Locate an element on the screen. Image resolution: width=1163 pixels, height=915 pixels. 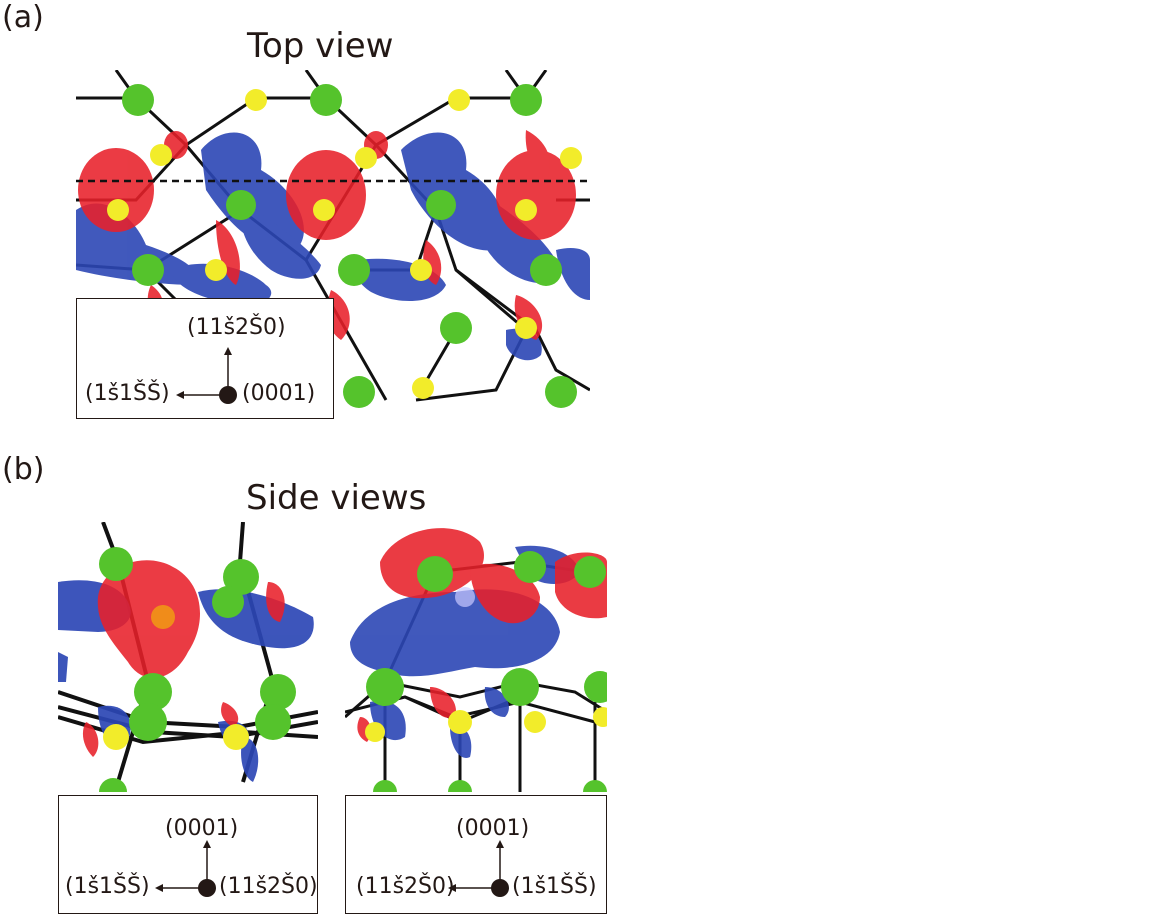
axis-up-label: (11š2Š0) is located at coordinates (236, 327).